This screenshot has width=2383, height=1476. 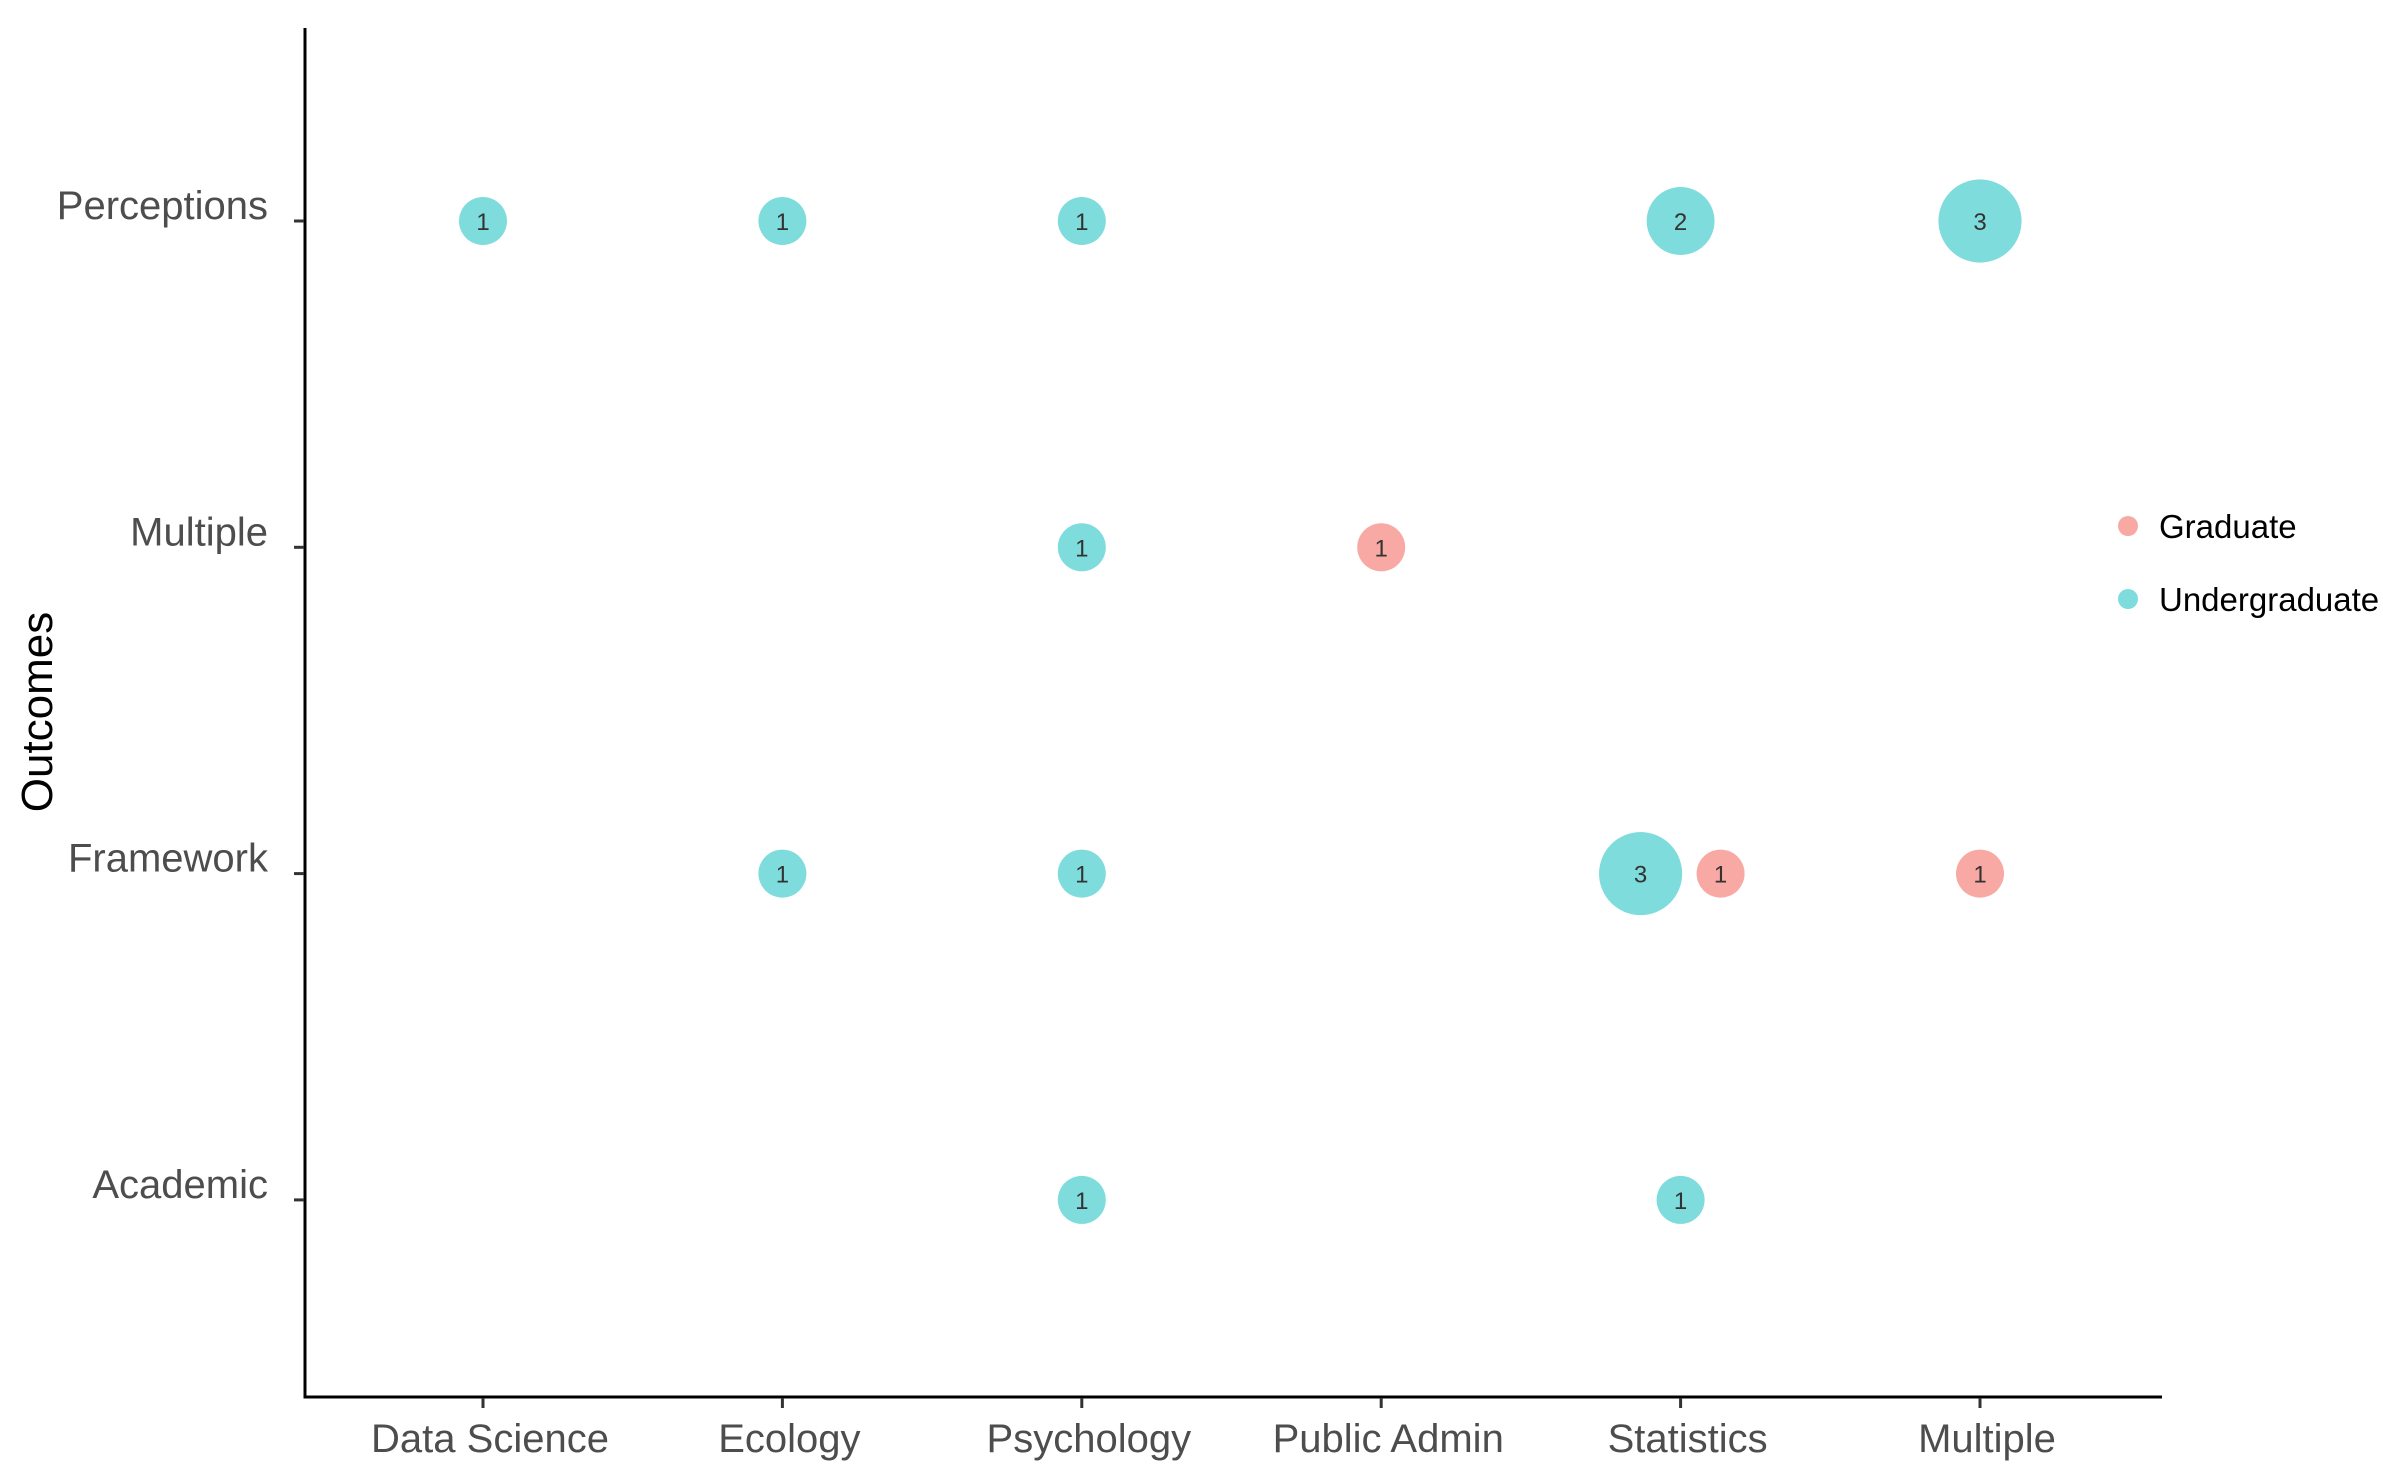 I want to click on bubble-undergraduate-statistics-framework-label: 3, so click(x=1640, y=875).